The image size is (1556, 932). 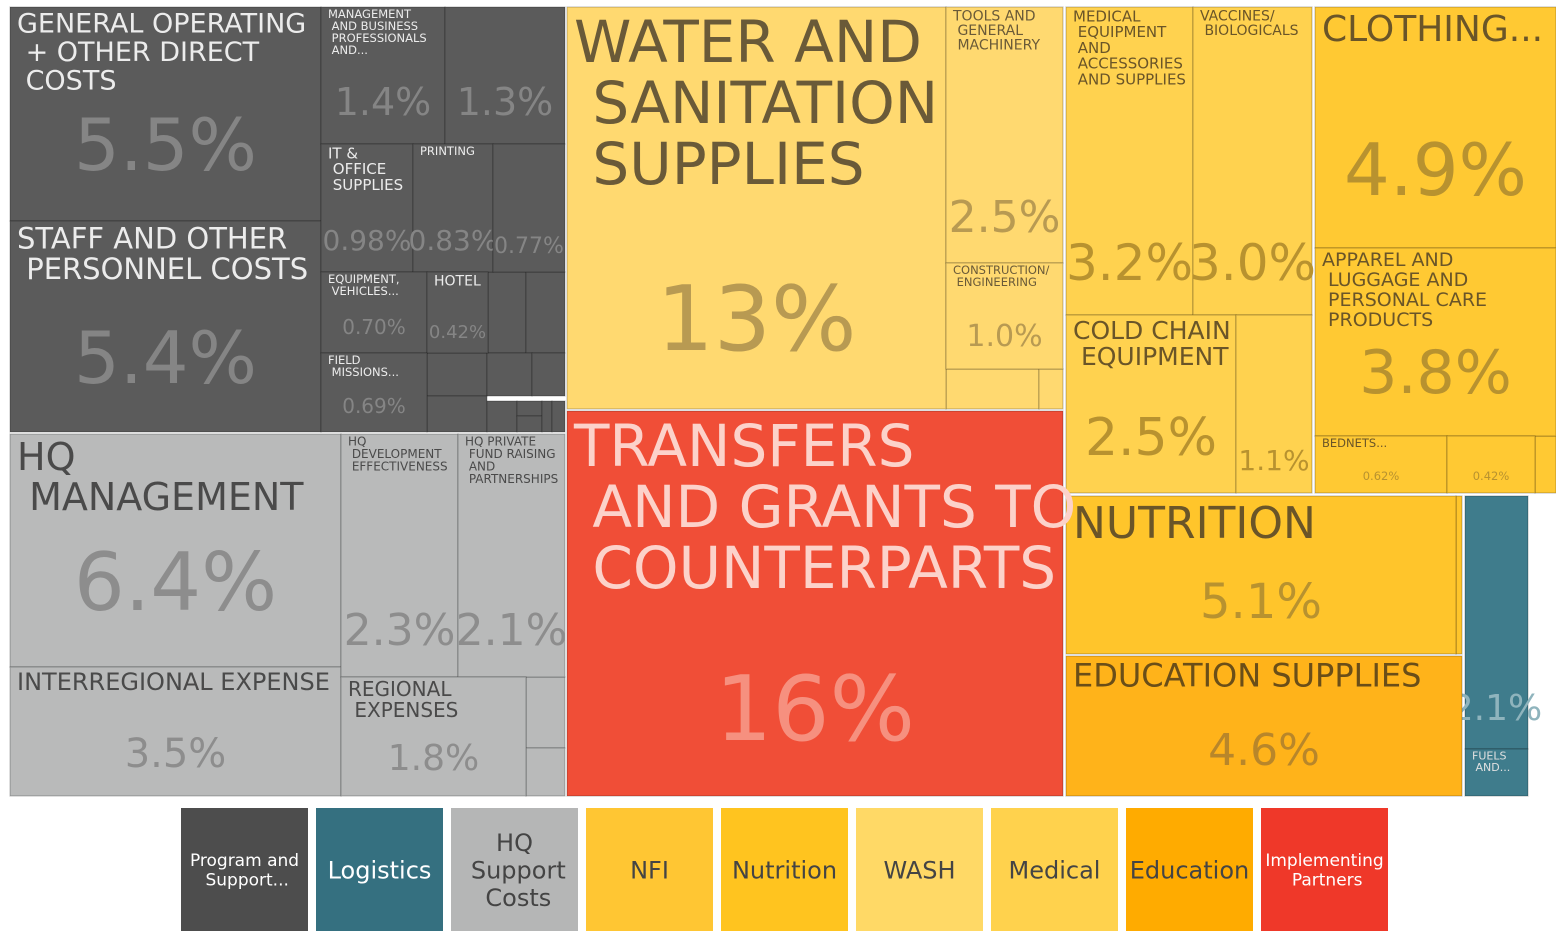 I want to click on tile-value: 6.4%, so click(x=175, y=582).